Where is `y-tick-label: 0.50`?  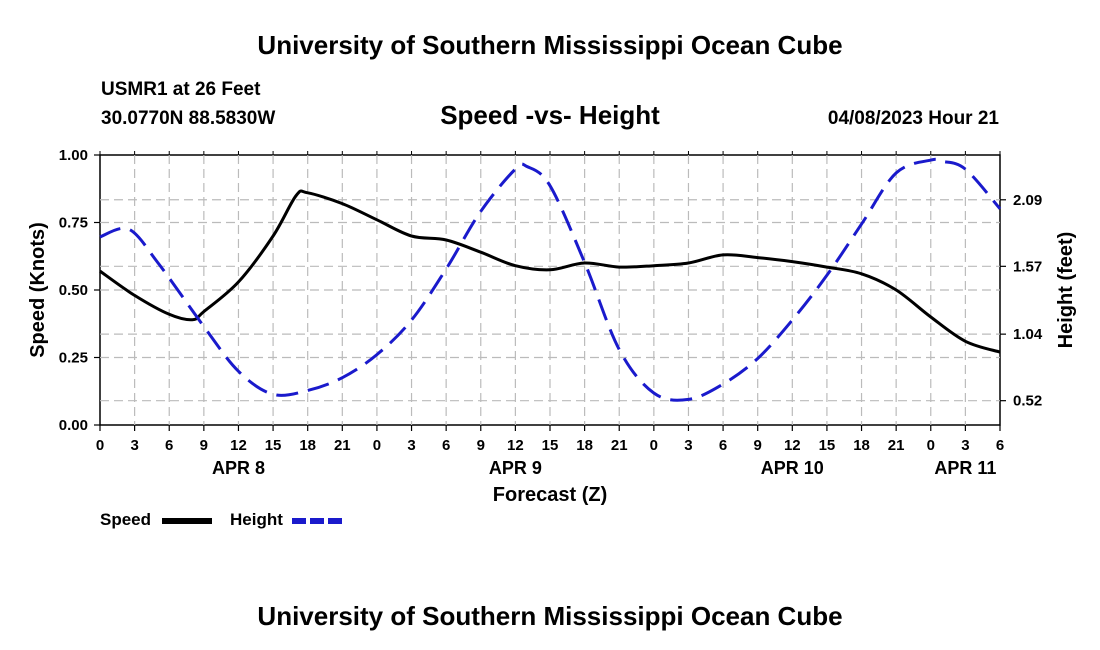
y-tick-label: 0.50 is located at coordinates (73, 290).